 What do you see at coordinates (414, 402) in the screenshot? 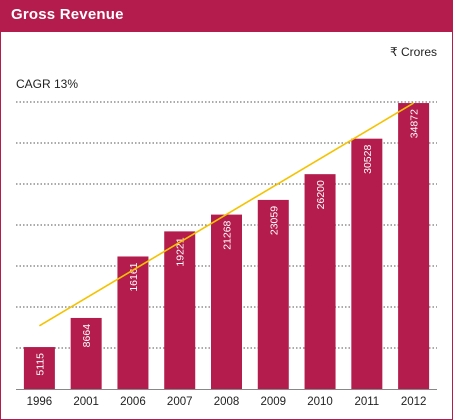
I see `x-tick-label: 2012` at bounding box center [414, 402].